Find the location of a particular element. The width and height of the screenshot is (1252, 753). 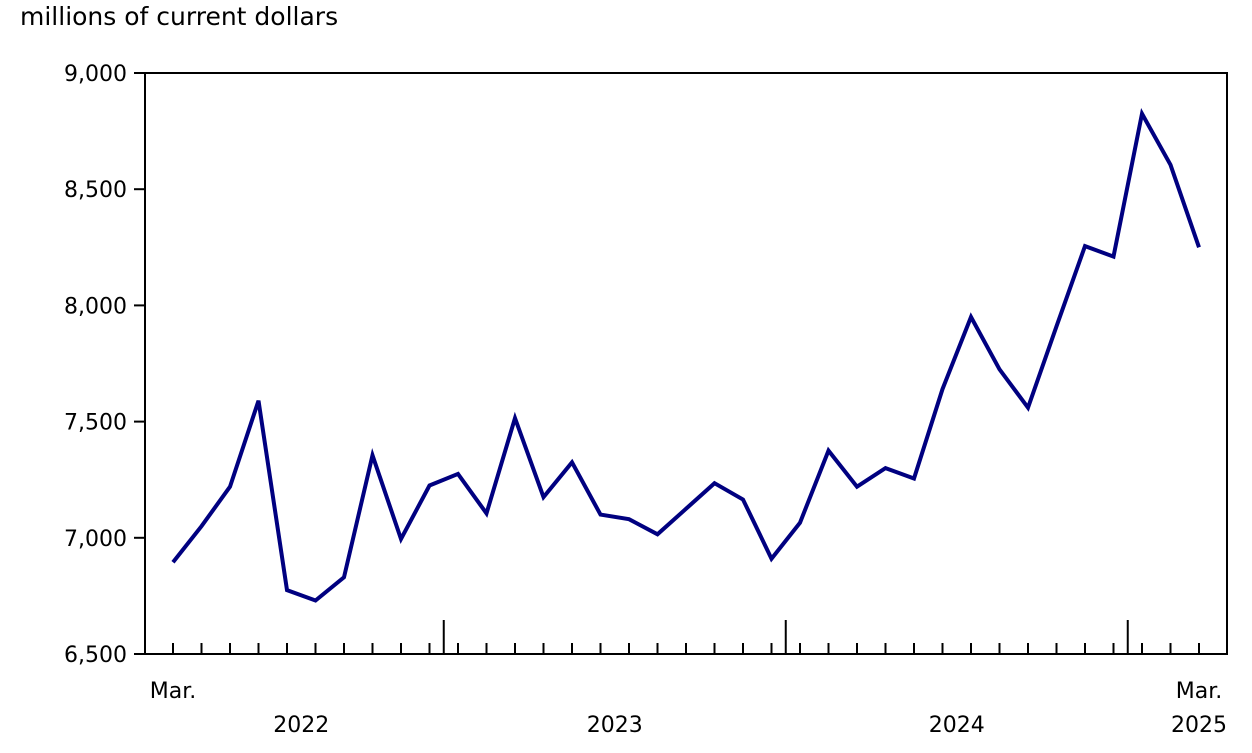

y-axis-unit-label: millions of current dollars is located at coordinates (179, 16).